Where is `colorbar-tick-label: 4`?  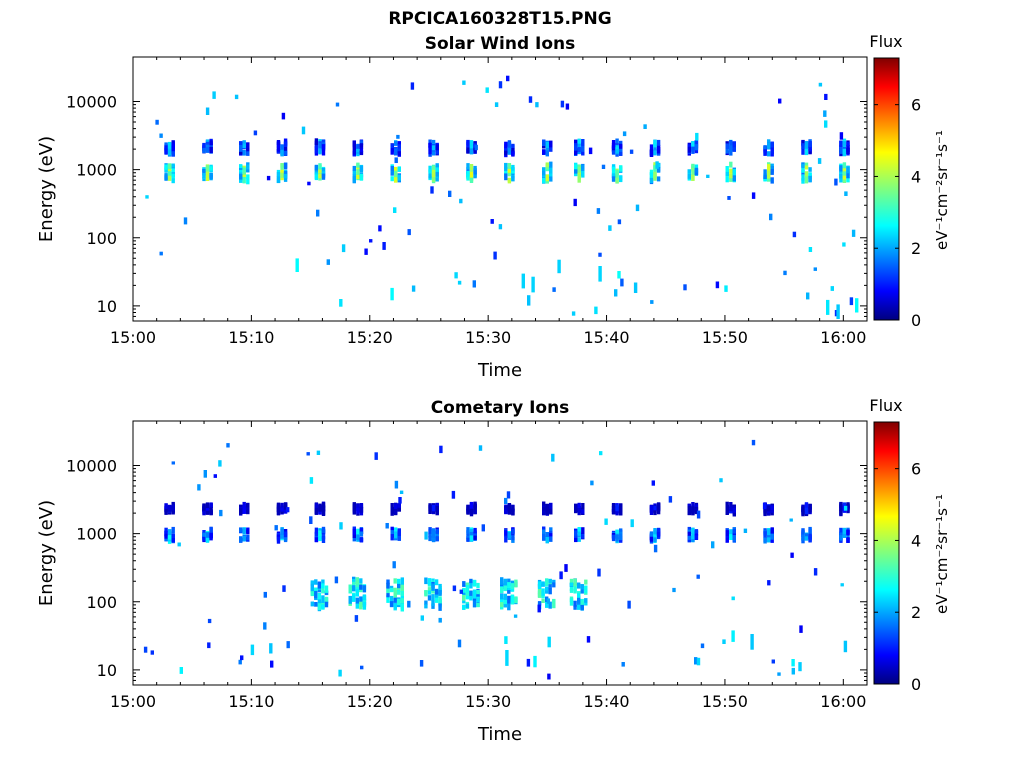
colorbar-tick-label: 4 is located at coordinates (916, 540).